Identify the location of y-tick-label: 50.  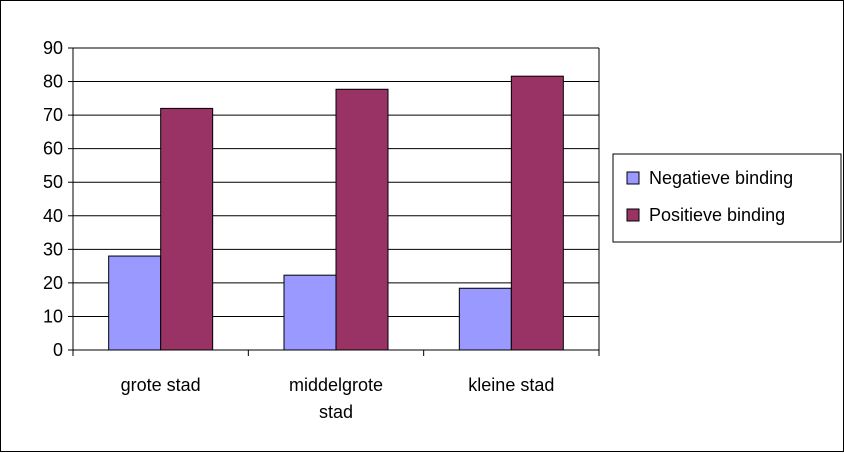
(53, 182).